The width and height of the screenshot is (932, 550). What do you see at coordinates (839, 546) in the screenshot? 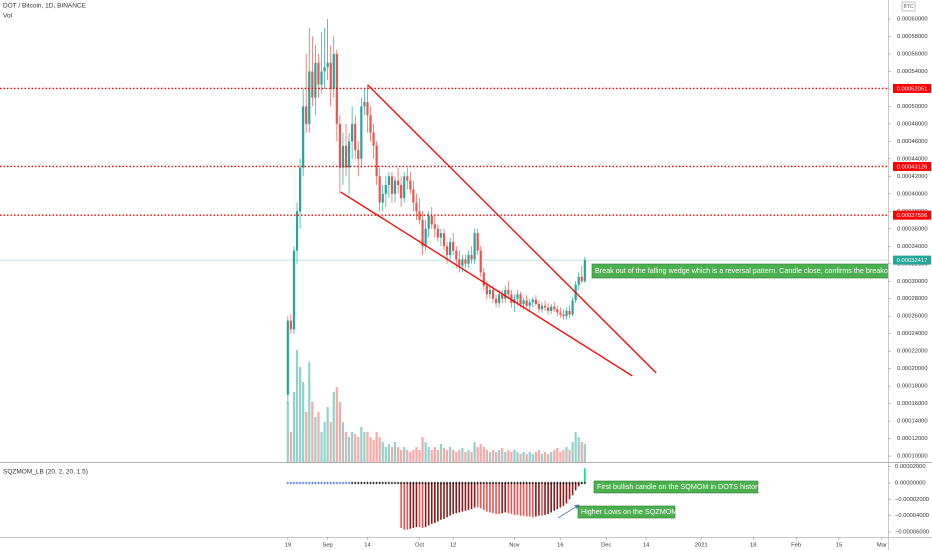
I see `x-tick-label: 15` at bounding box center [839, 546].